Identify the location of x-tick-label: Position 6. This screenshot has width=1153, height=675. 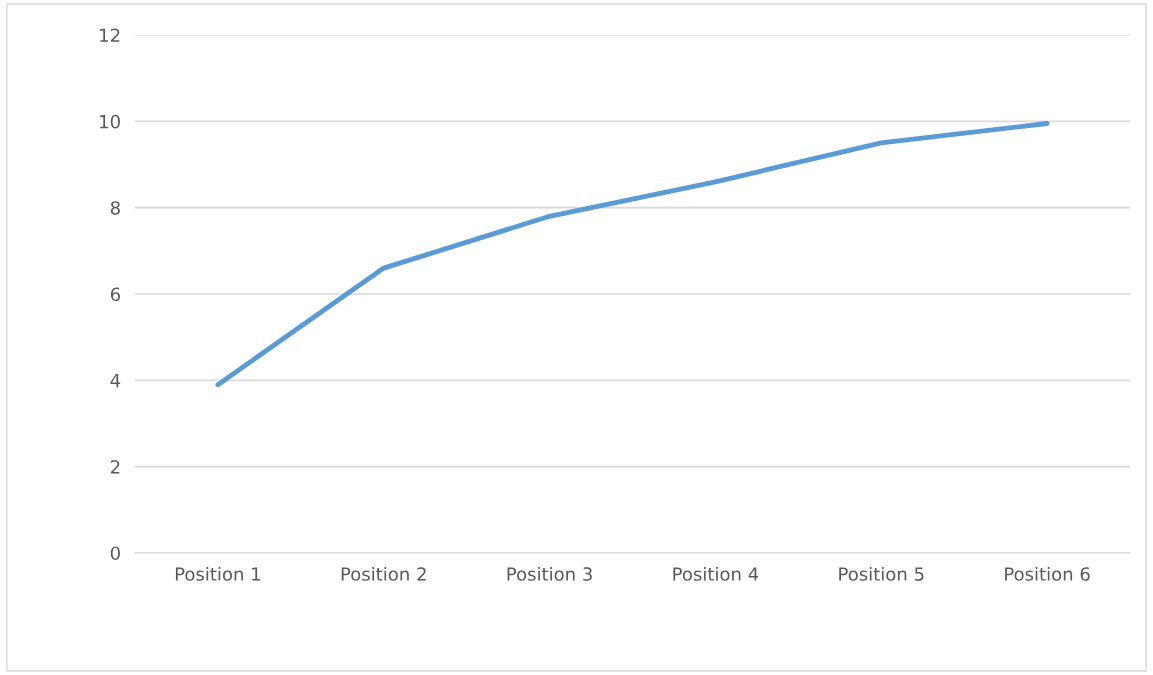
(1047, 573).